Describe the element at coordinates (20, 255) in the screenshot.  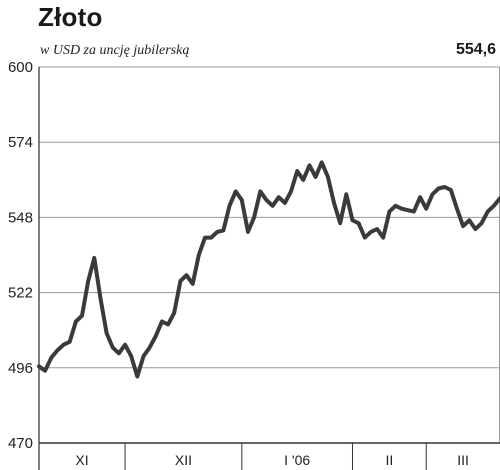
I see `y-axis-ticks: 600 574 548 522 496 470` at that location.